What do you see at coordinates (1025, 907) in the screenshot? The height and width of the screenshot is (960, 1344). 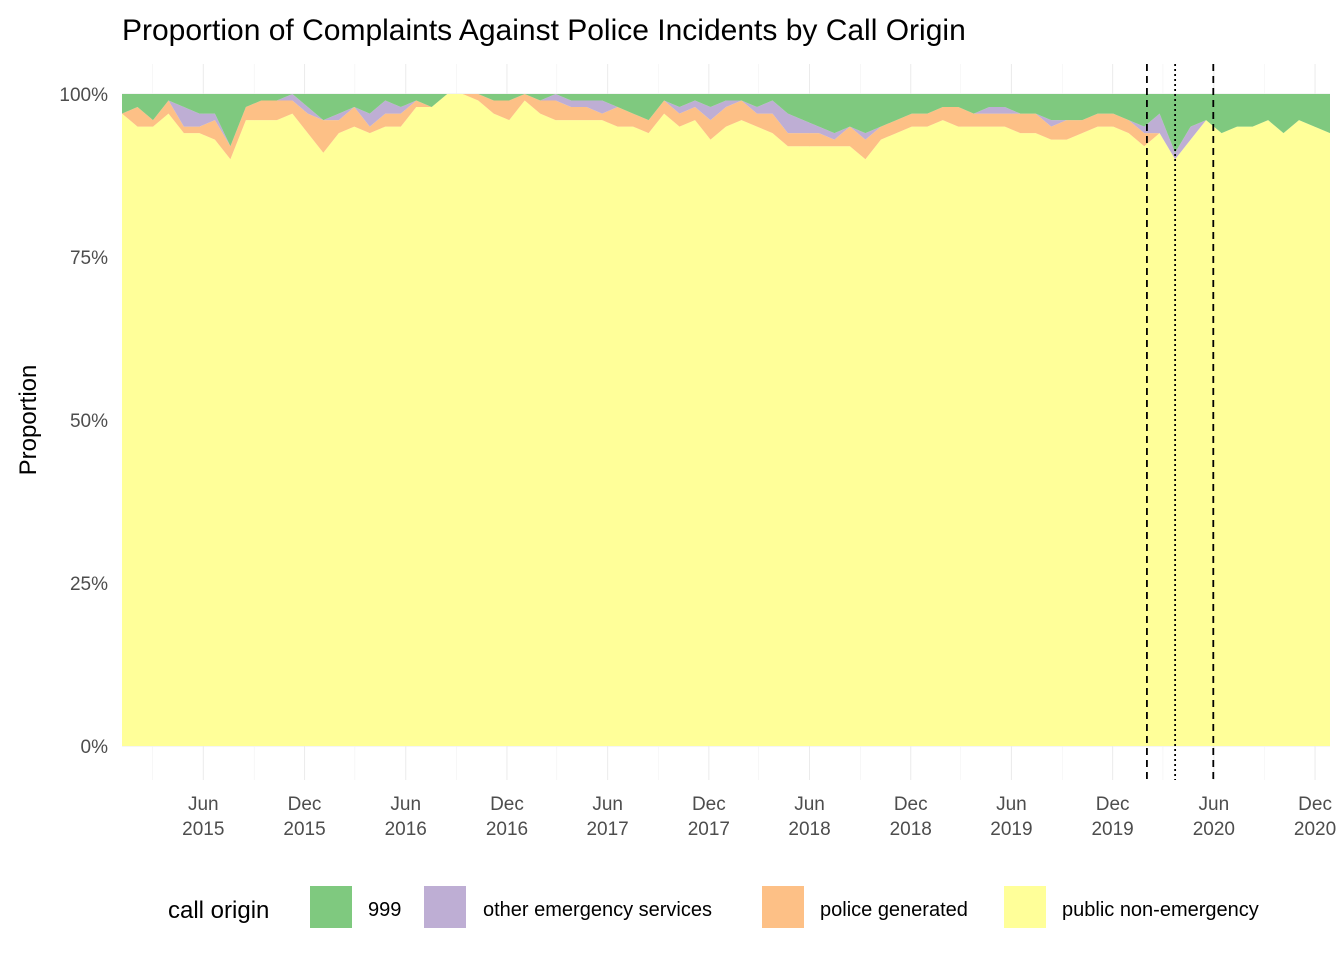 I see `legend-key-public-non-emergency` at bounding box center [1025, 907].